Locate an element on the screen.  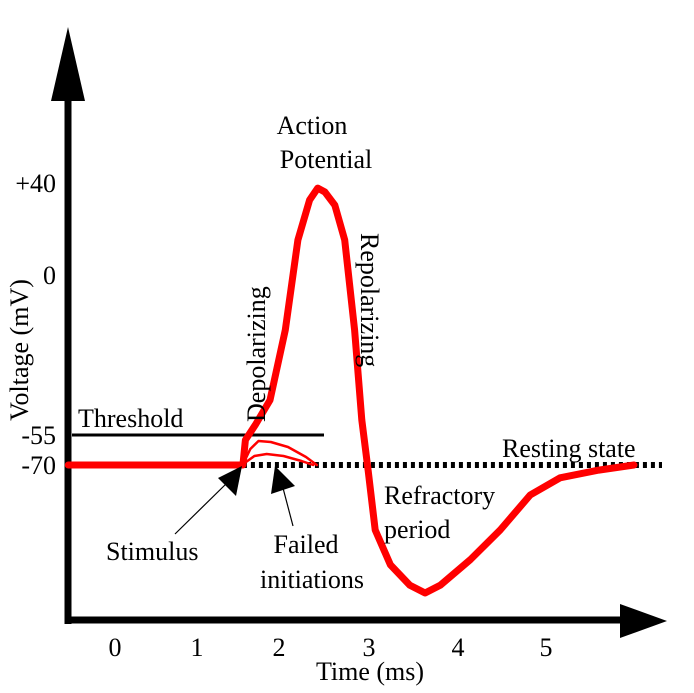
y-tick-label: -55 is located at coordinates (38, 435).